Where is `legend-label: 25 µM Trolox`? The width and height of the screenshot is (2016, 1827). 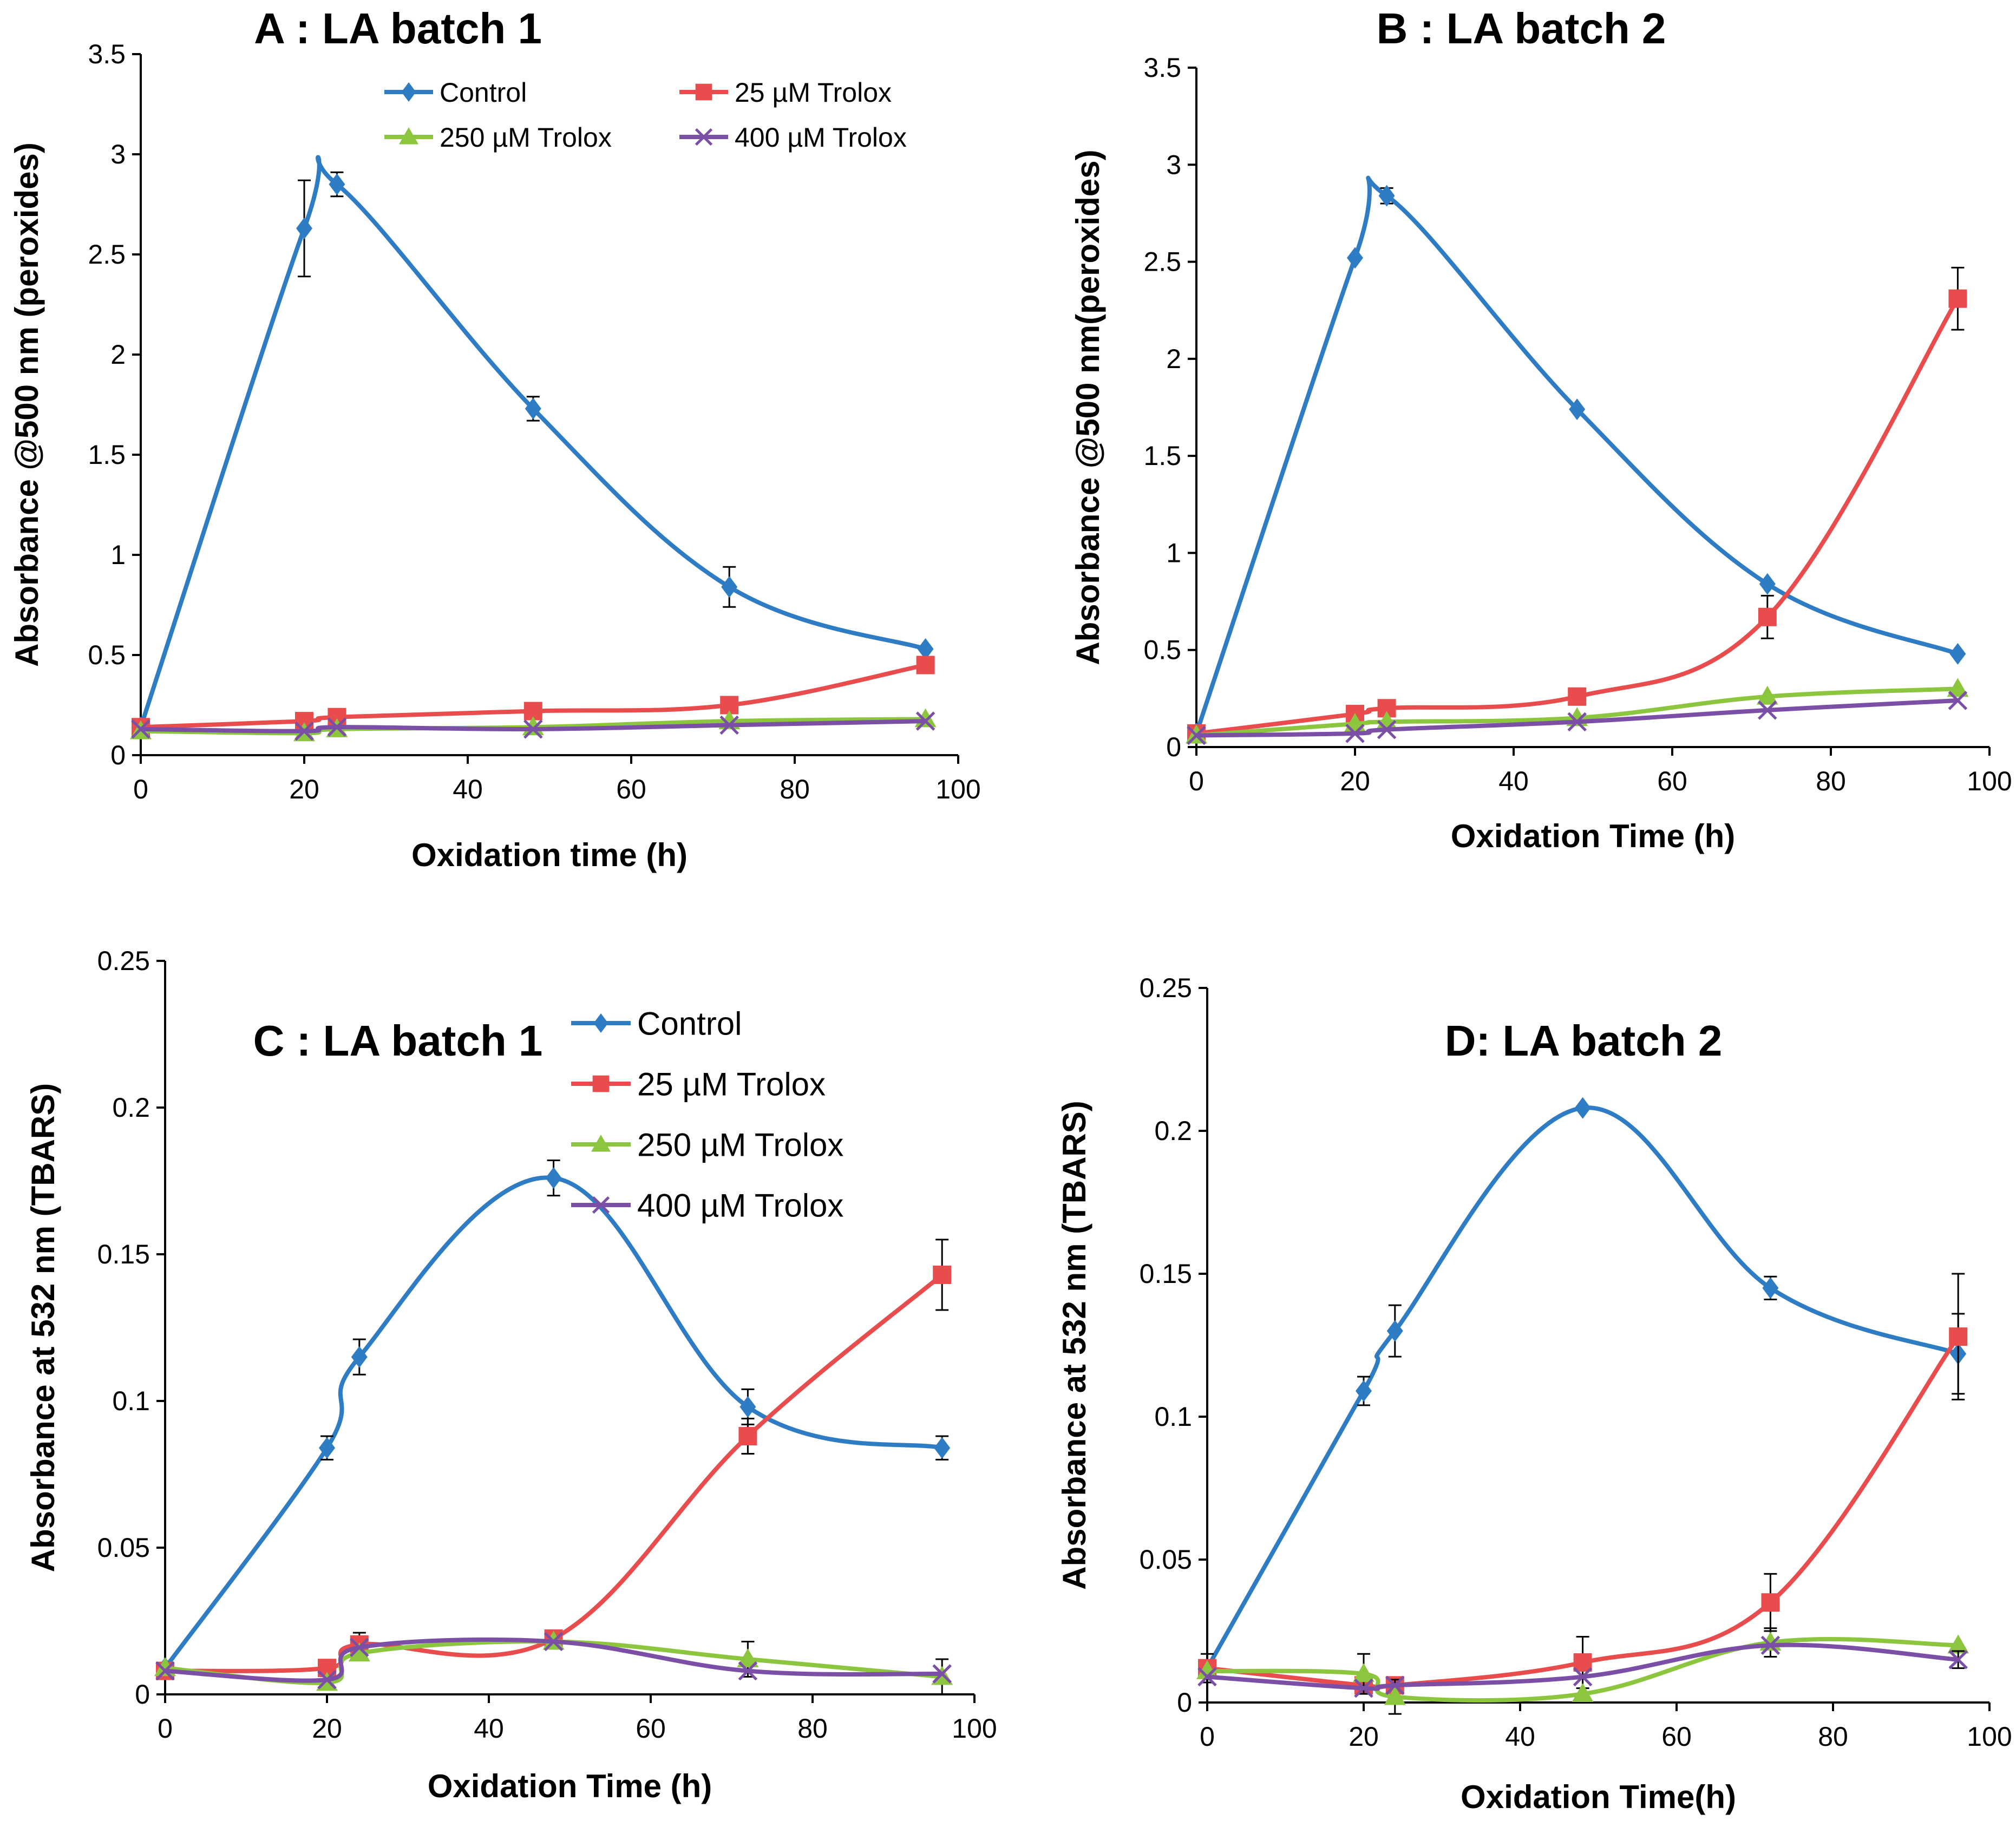 legend-label: 25 µM Trolox is located at coordinates (813, 92).